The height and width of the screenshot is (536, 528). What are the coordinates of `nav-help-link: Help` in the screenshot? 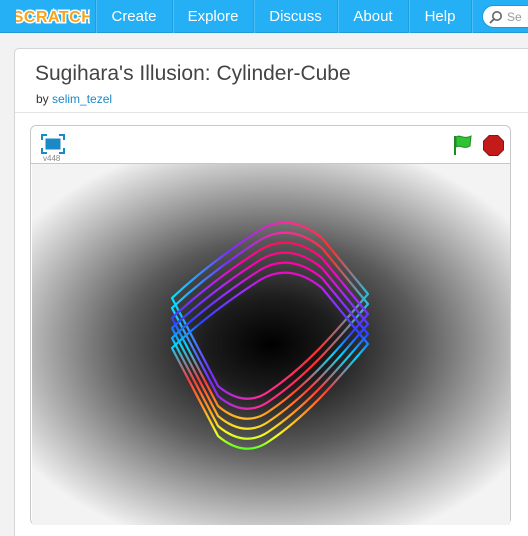 It's located at (440, 16).